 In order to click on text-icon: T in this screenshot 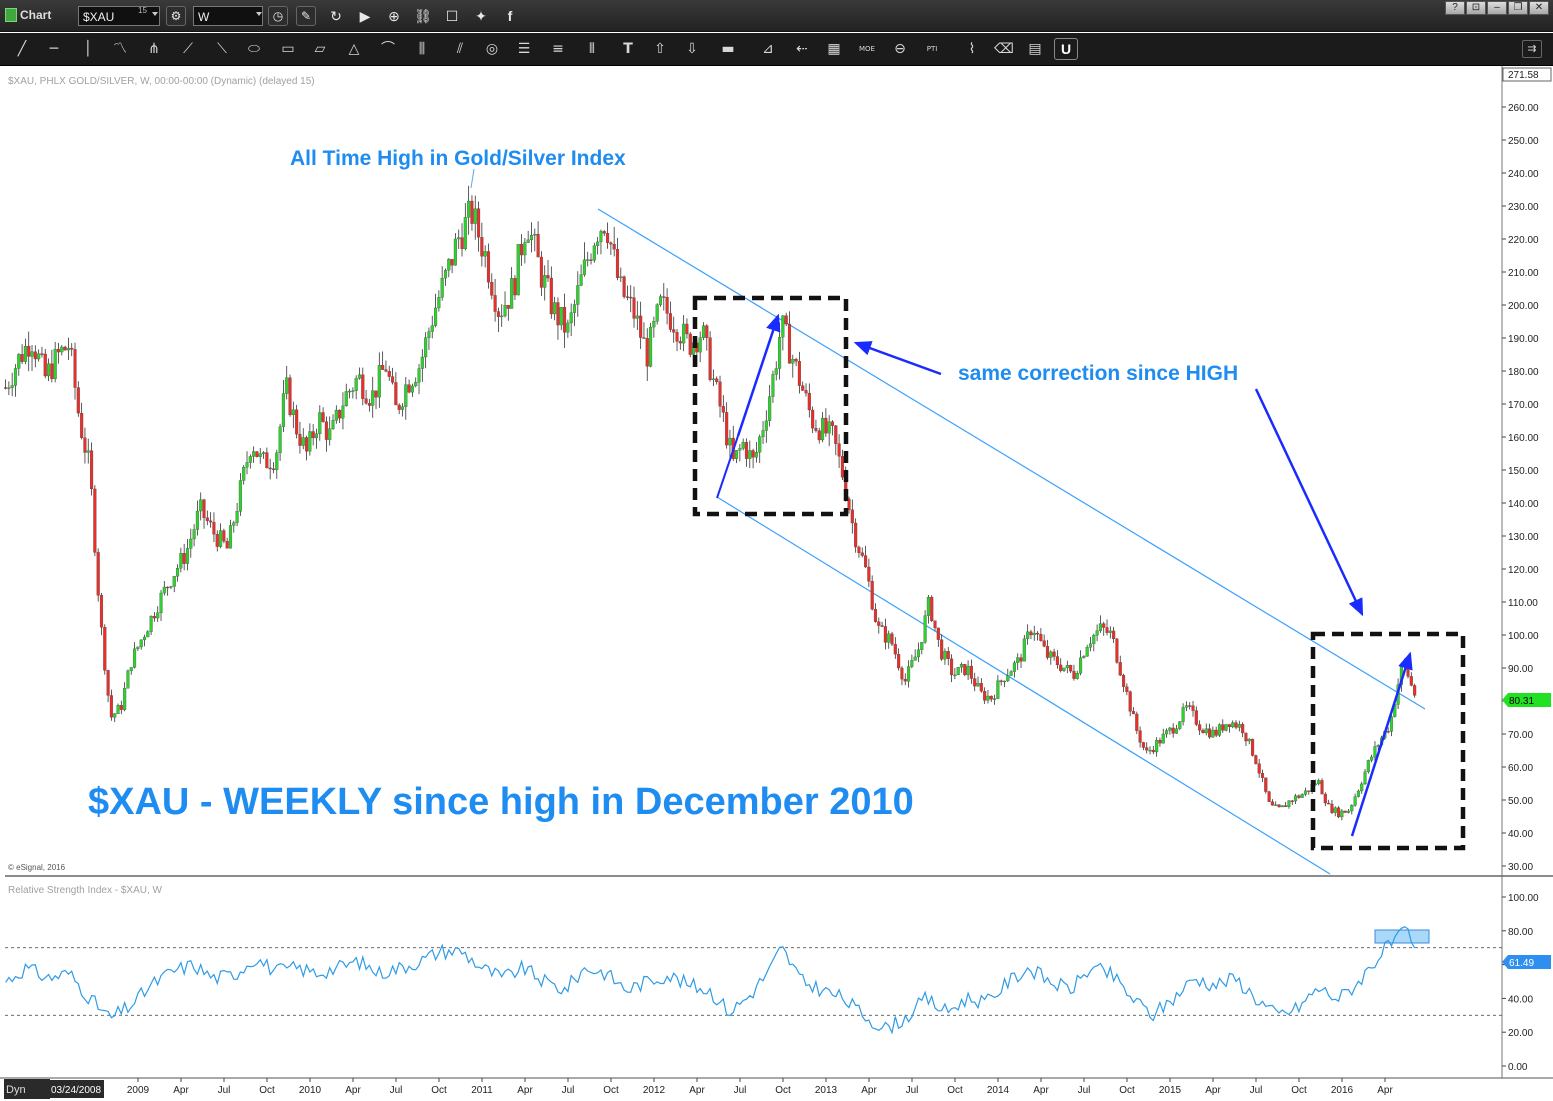, I will do `click(628, 49)`.